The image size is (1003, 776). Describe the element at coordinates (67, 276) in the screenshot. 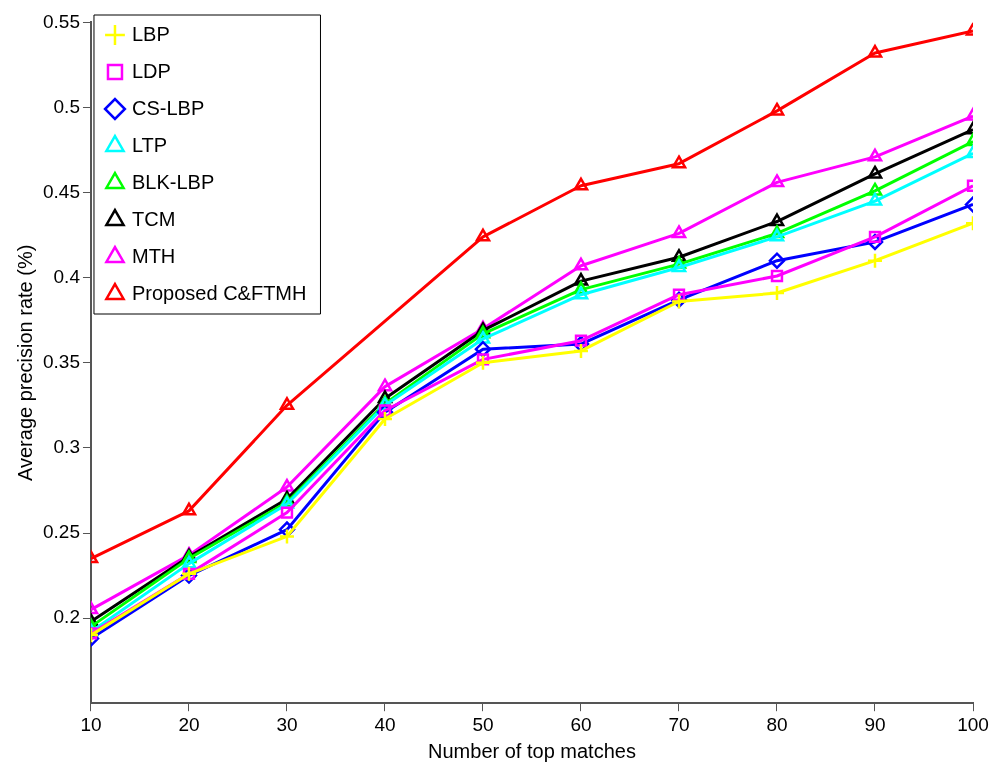

I see `y-tick-label: 0.4` at that location.